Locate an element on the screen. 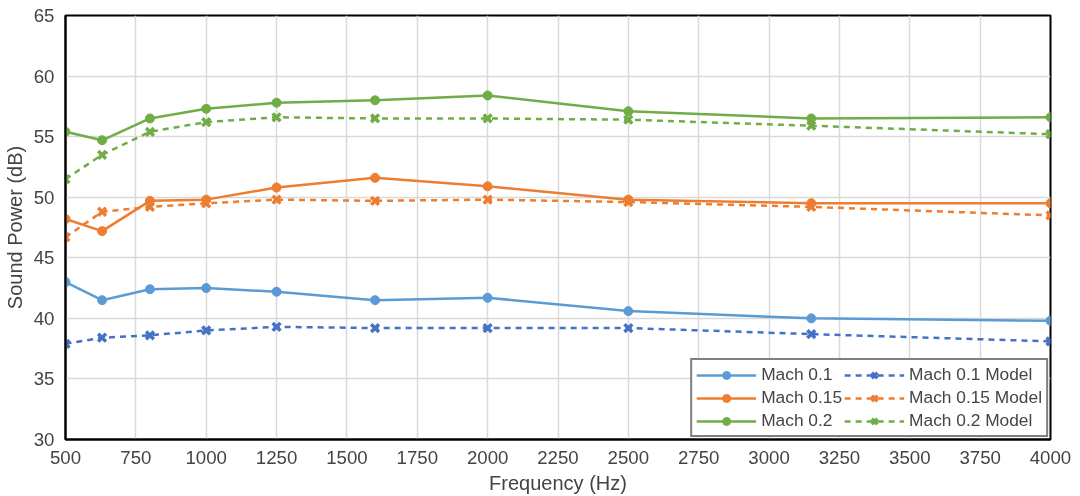 The height and width of the screenshot is (496, 1080). x-tick-label: 750 is located at coordinates (136, 457).